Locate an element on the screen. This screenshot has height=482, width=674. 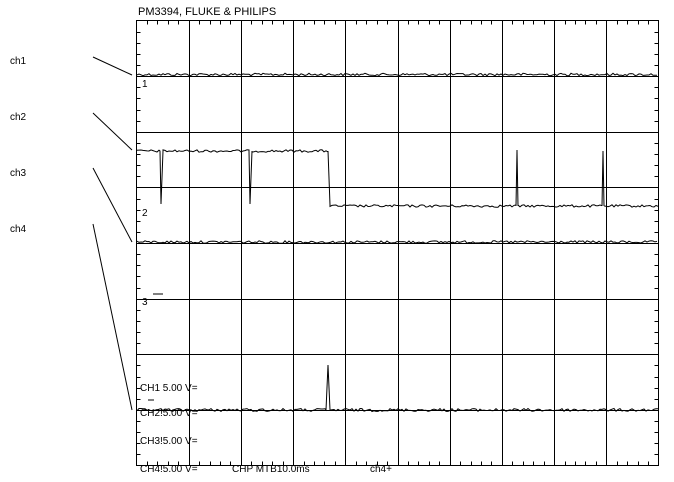
readout-ch4: CH4!5.00 V= is located at coordinates (169, 469).